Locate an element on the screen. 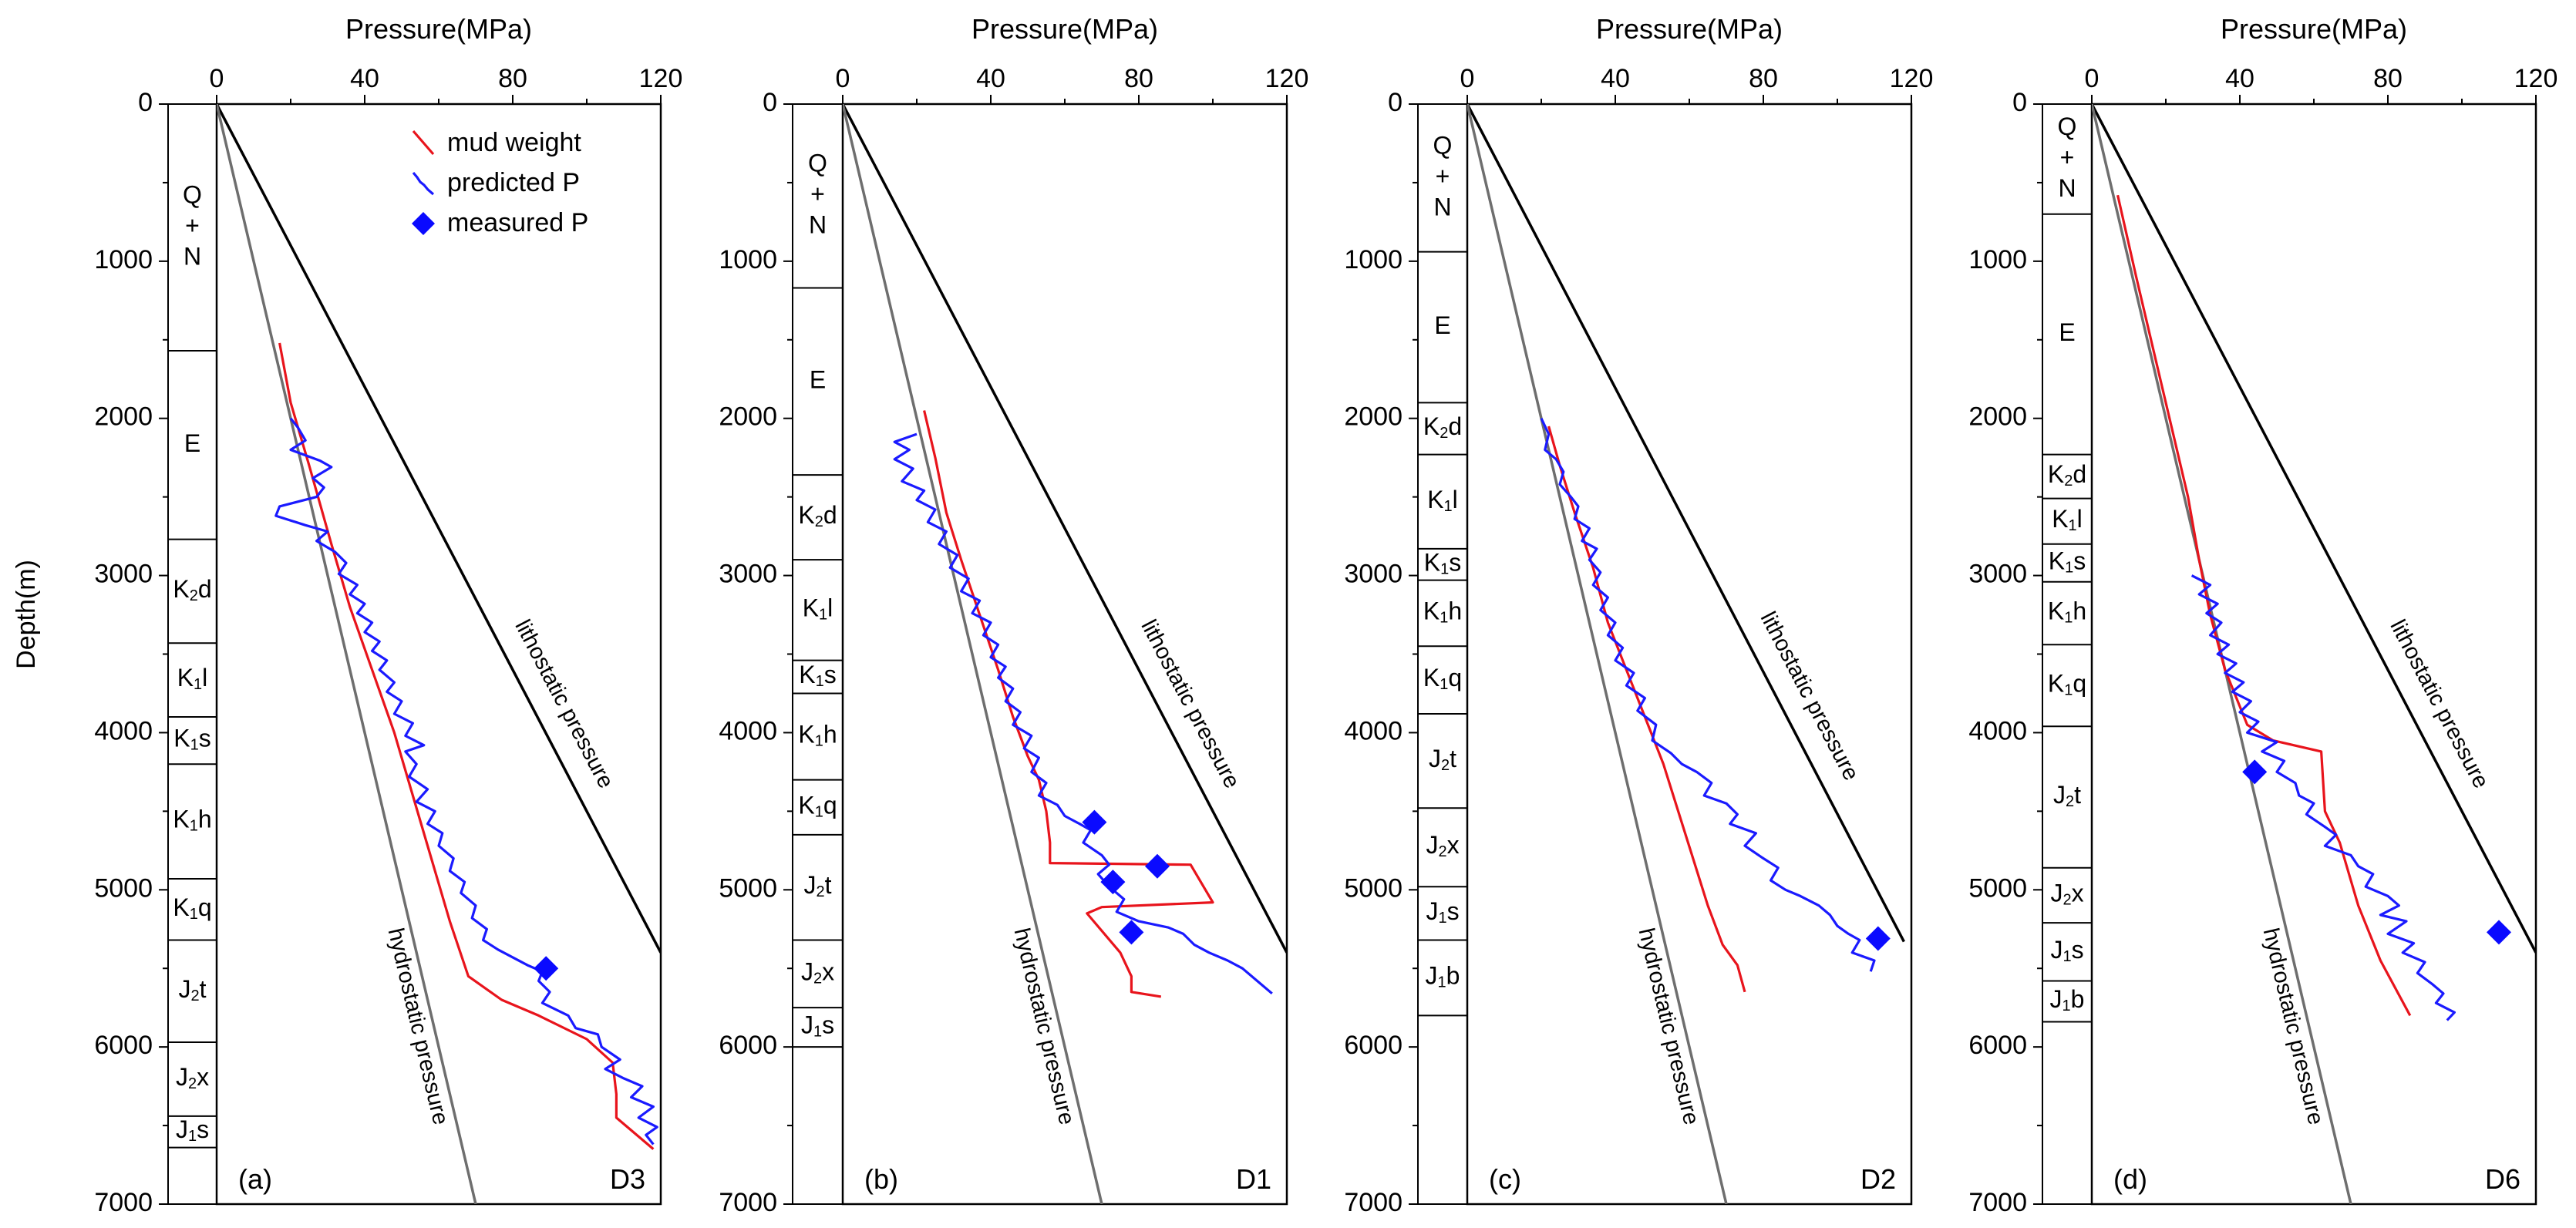 This screenshot has width=2576, height=1228. x-tick-label: 80 is located at coordinates (1139, 78).